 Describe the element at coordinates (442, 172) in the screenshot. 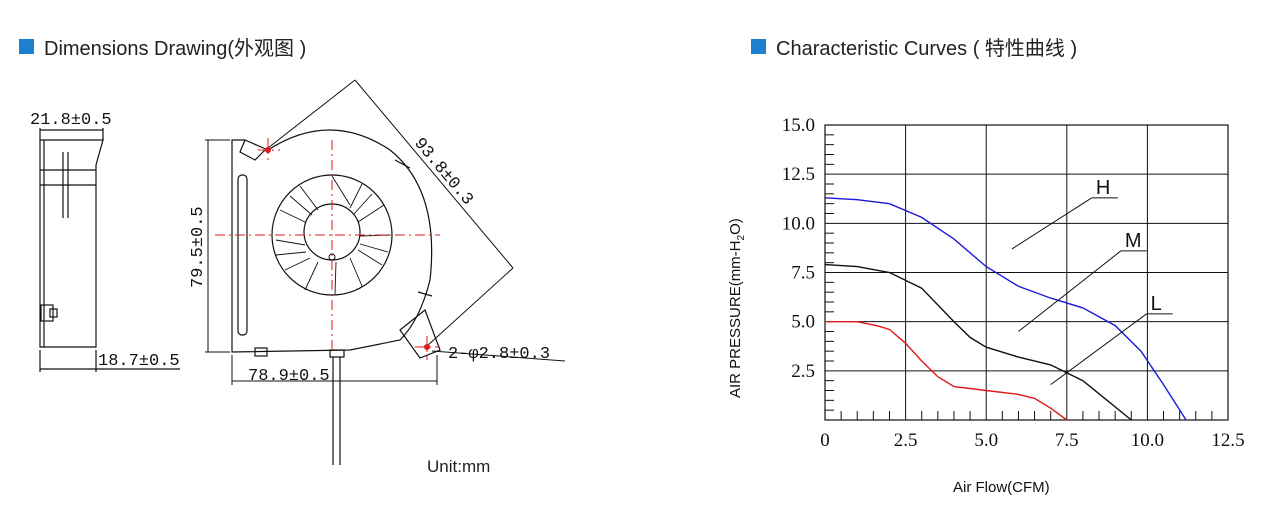

I see `dim-diagonal: 93.8±0.3` at that location.